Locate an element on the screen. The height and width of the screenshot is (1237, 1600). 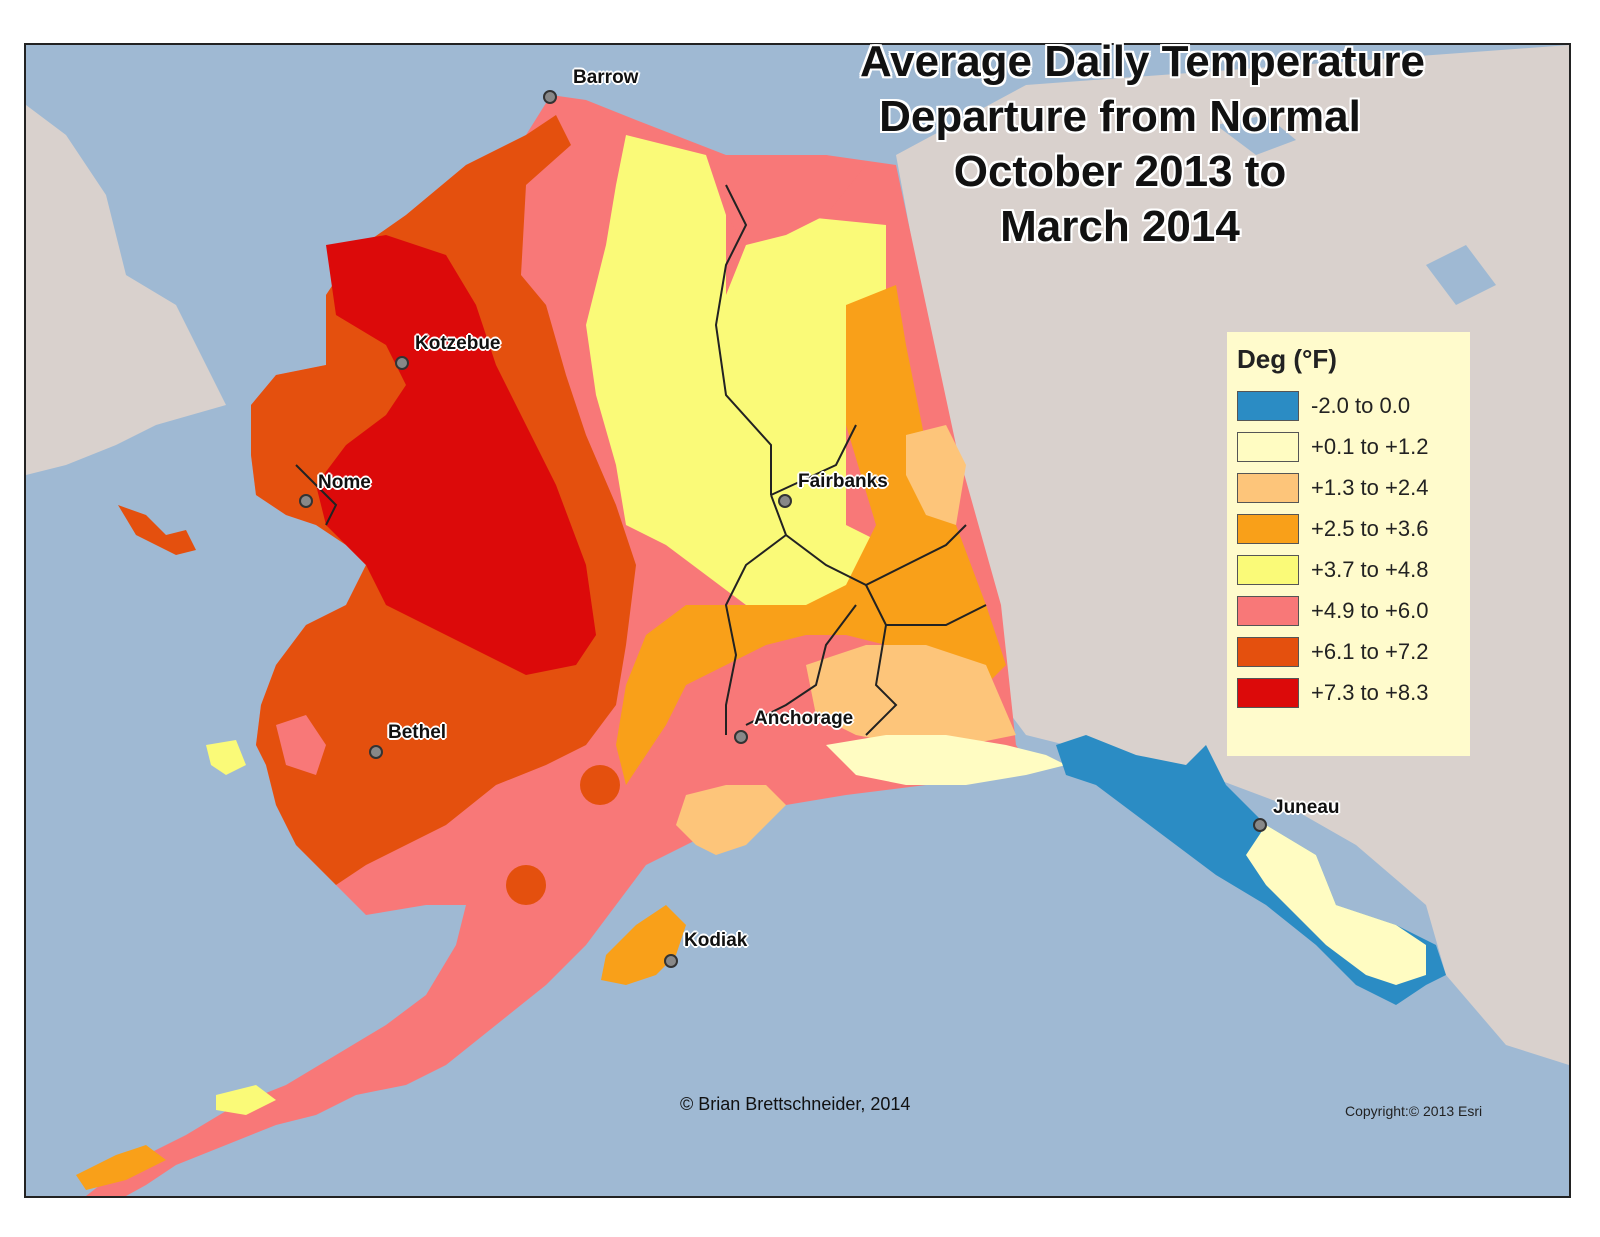
legend-label: +6.1 to +7.2 is located at coordinates (1370, 651).